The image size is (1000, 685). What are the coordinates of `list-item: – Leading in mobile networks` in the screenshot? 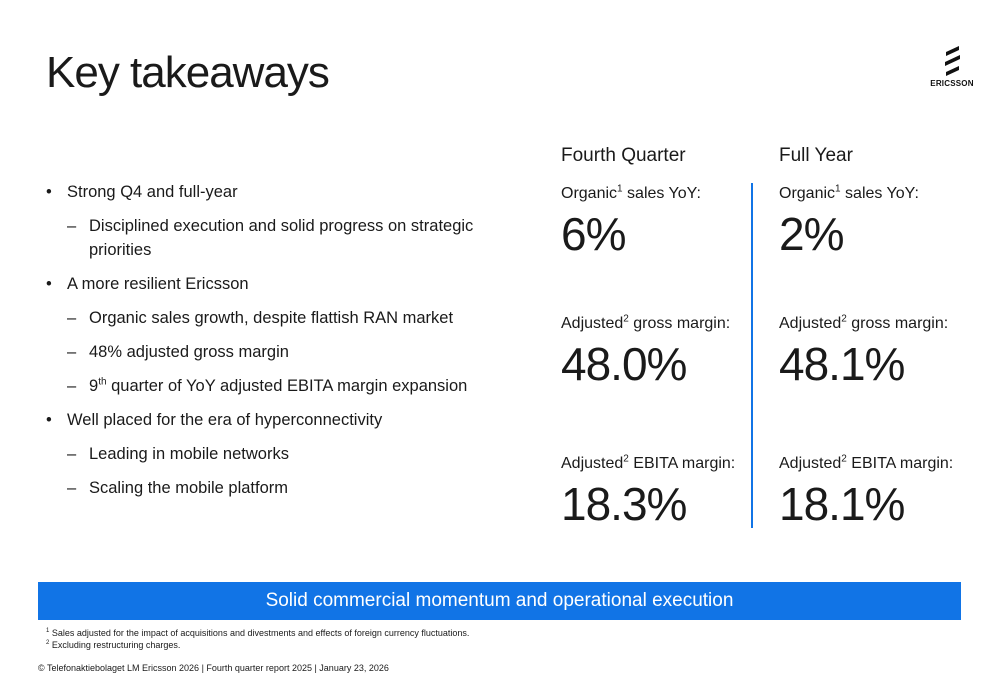 It's located at (281, 454).